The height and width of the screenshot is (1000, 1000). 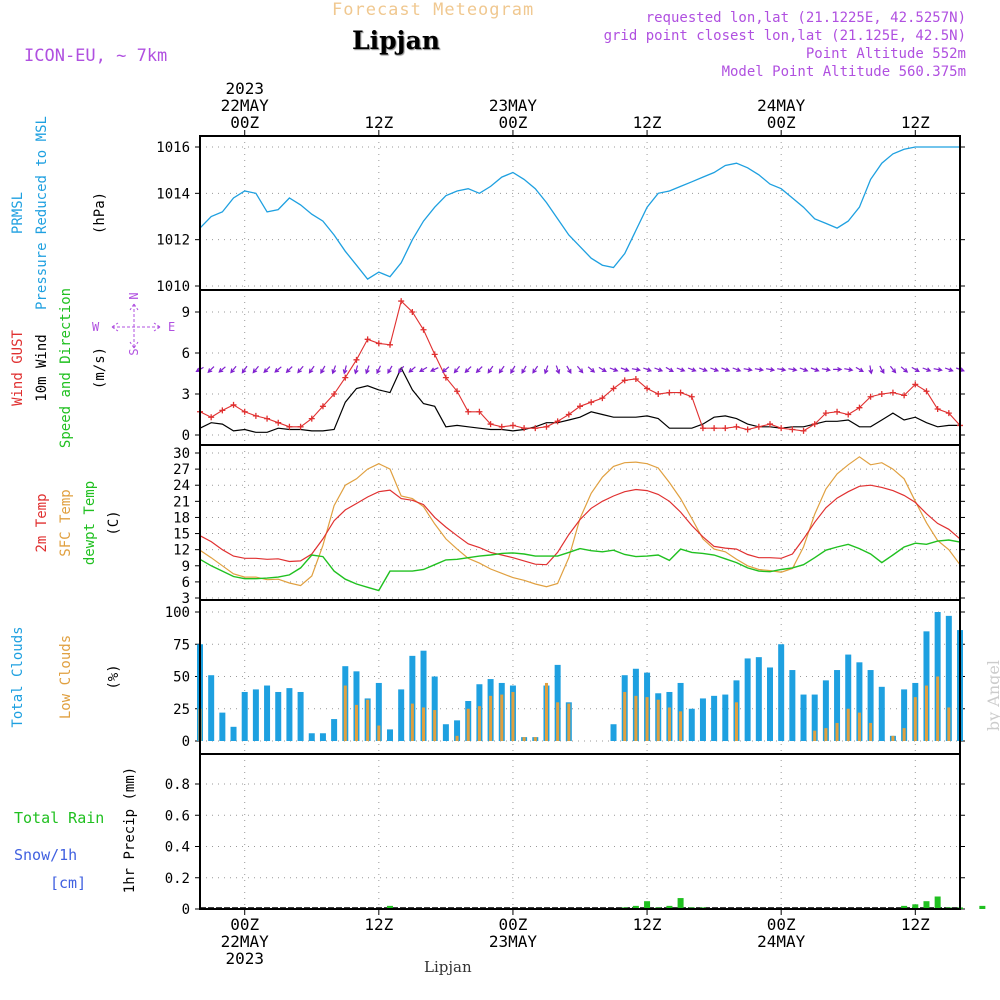 I want to click on top-time-label: 12Z, so click(x=378, y=122).